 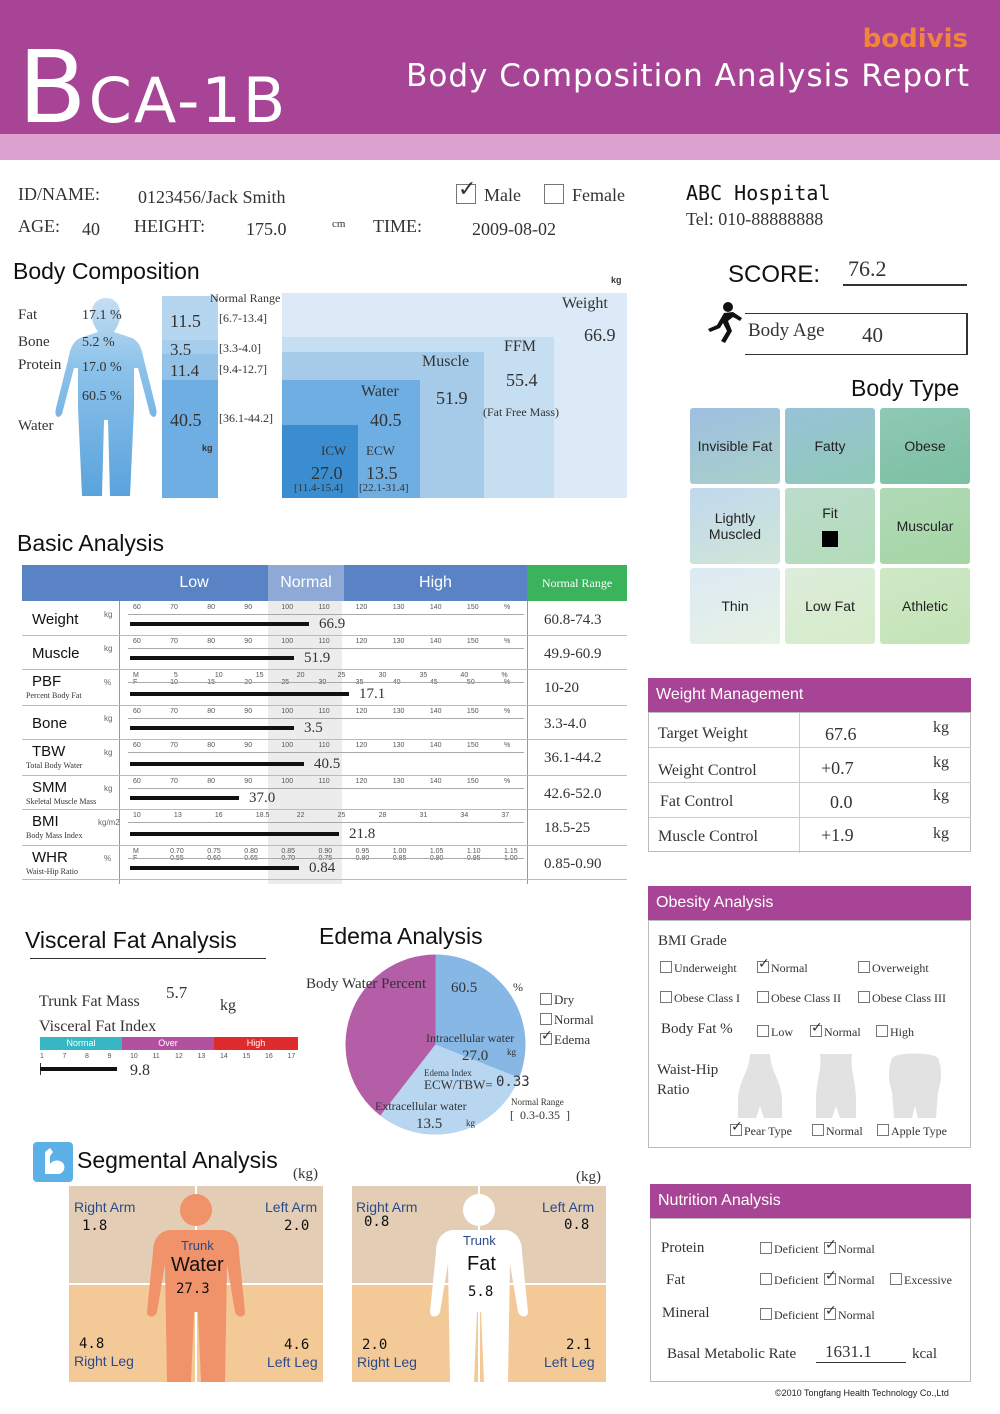 I want to click on bc-row-protein-name: Protein, so click(x=40, y=365).